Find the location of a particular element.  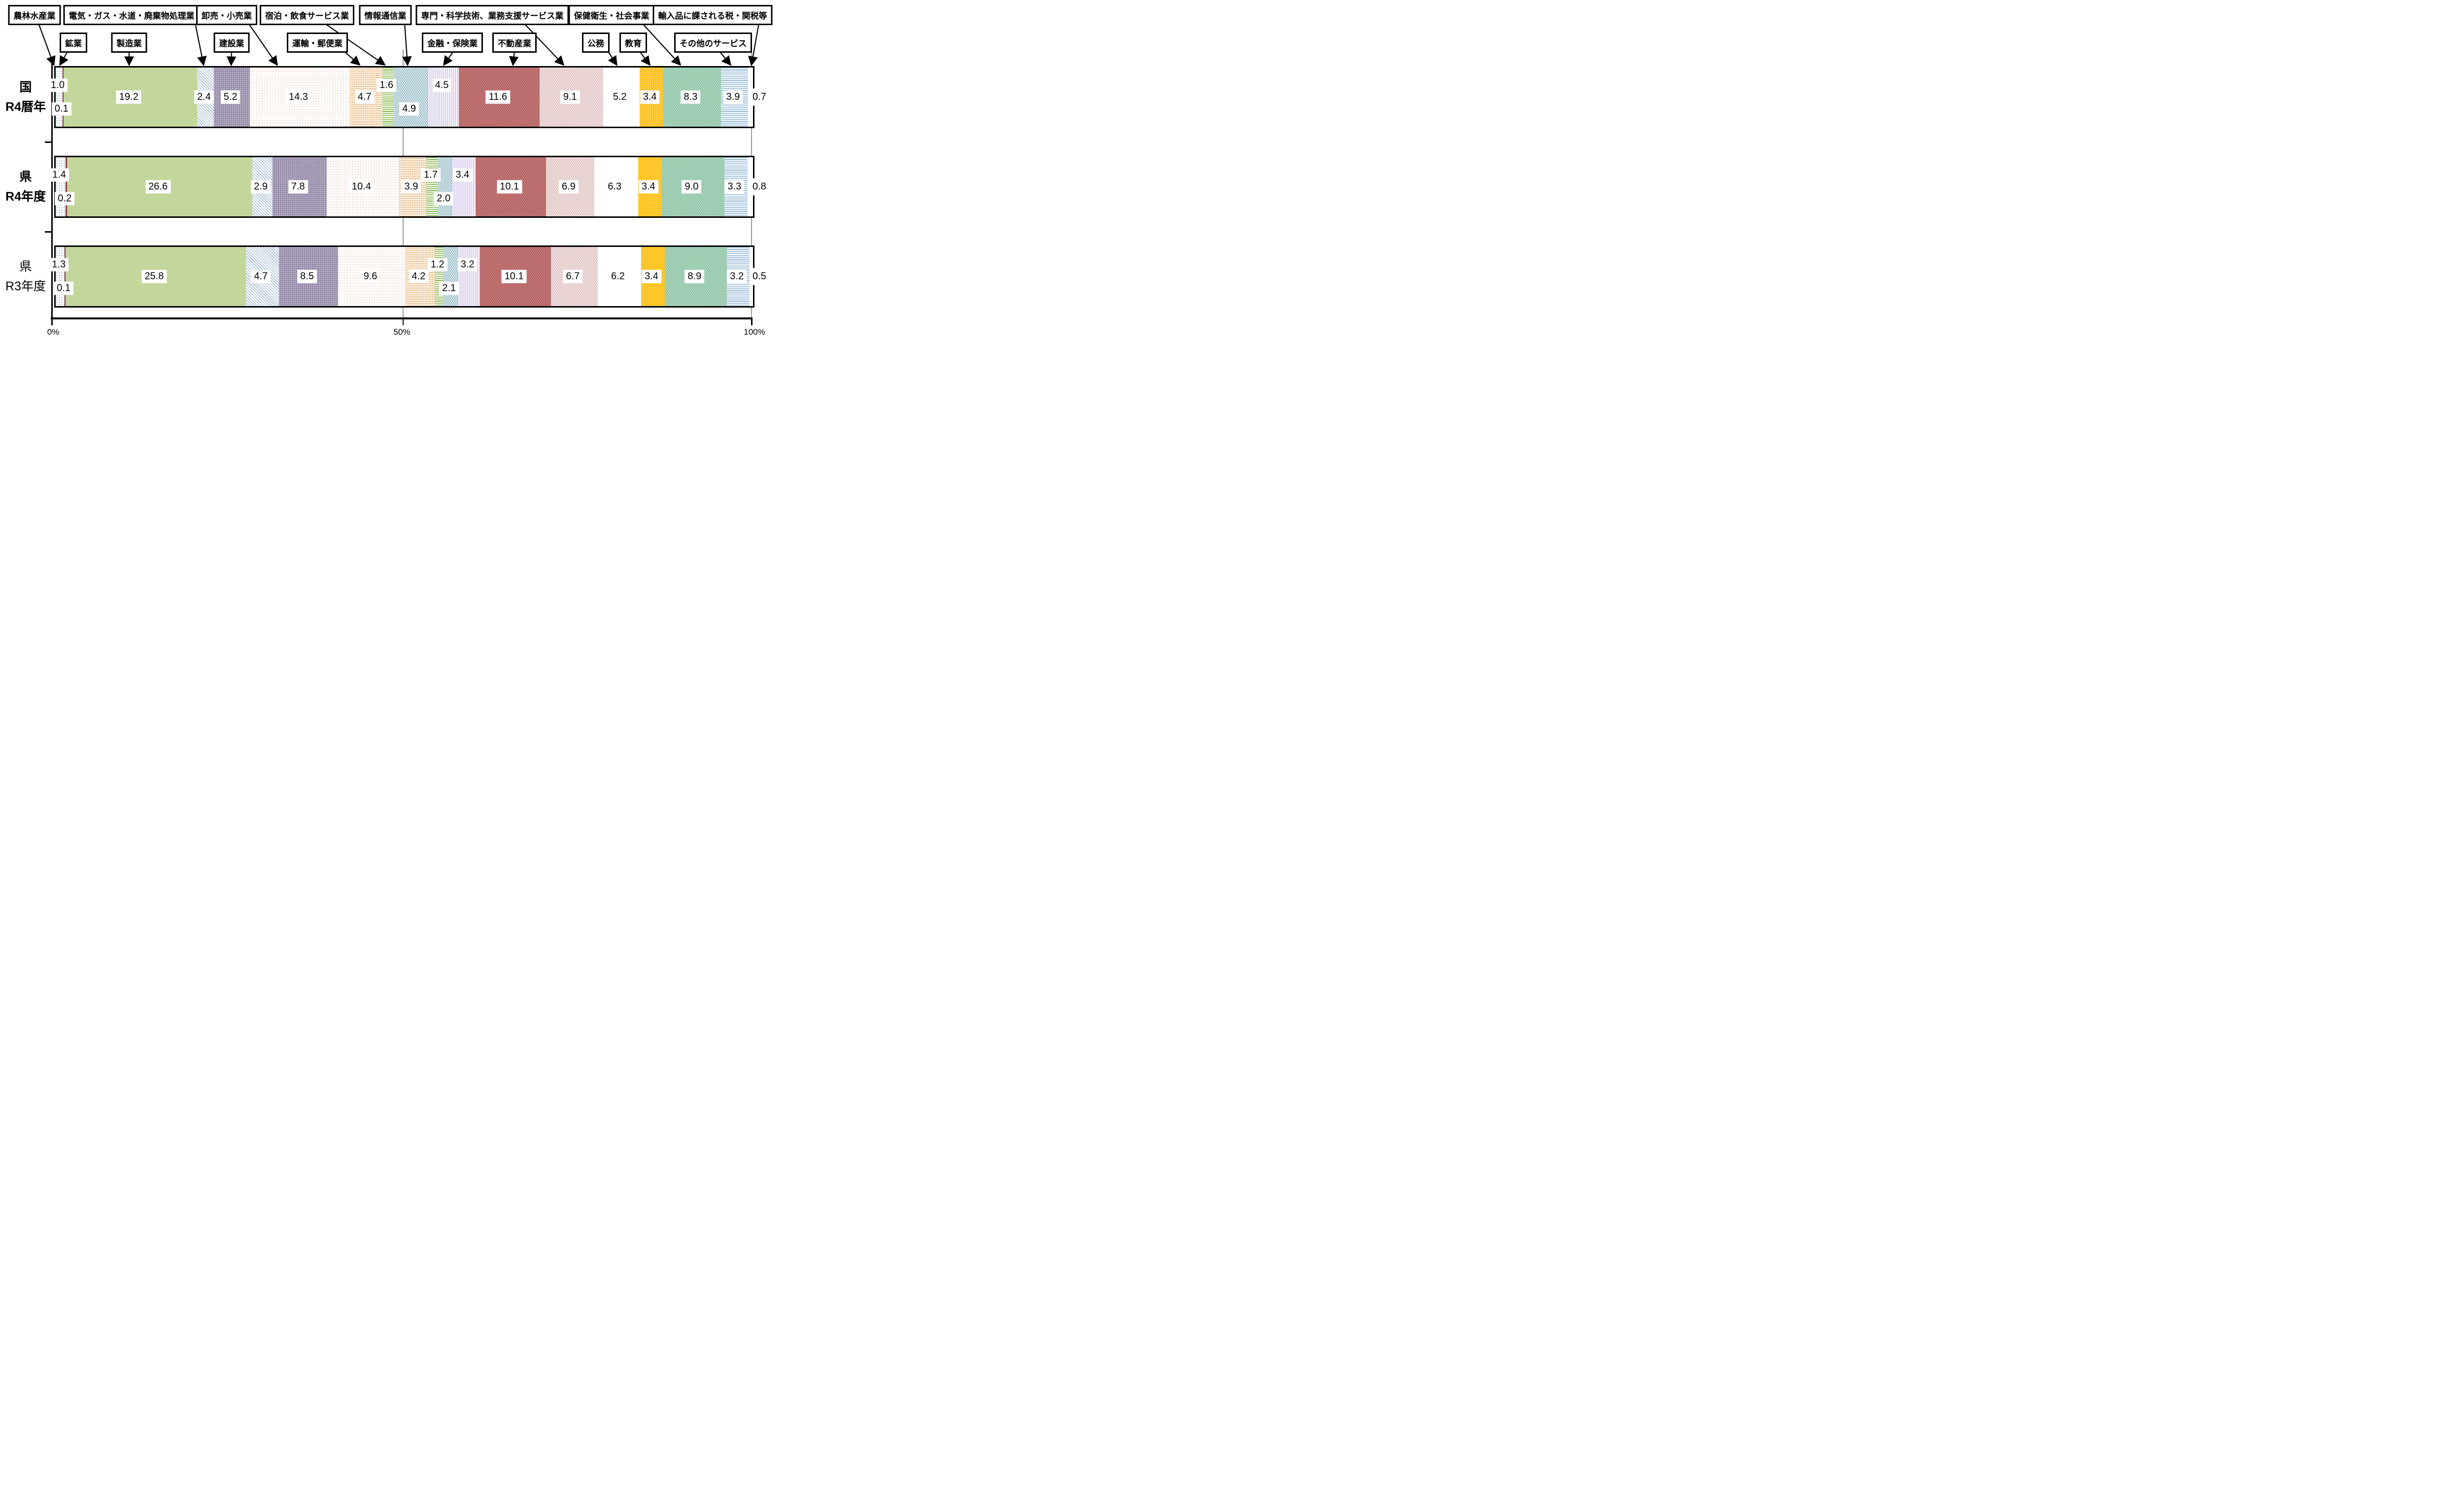

value-label: 4.9 is located at coordinates (409, 109).